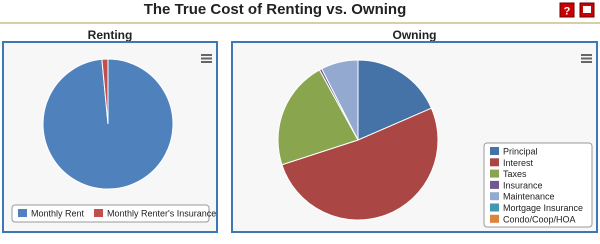 Image resolution: width=600 pixels, height=244 pixels. I want to click on help-glyph: ?, so click(567, 12).